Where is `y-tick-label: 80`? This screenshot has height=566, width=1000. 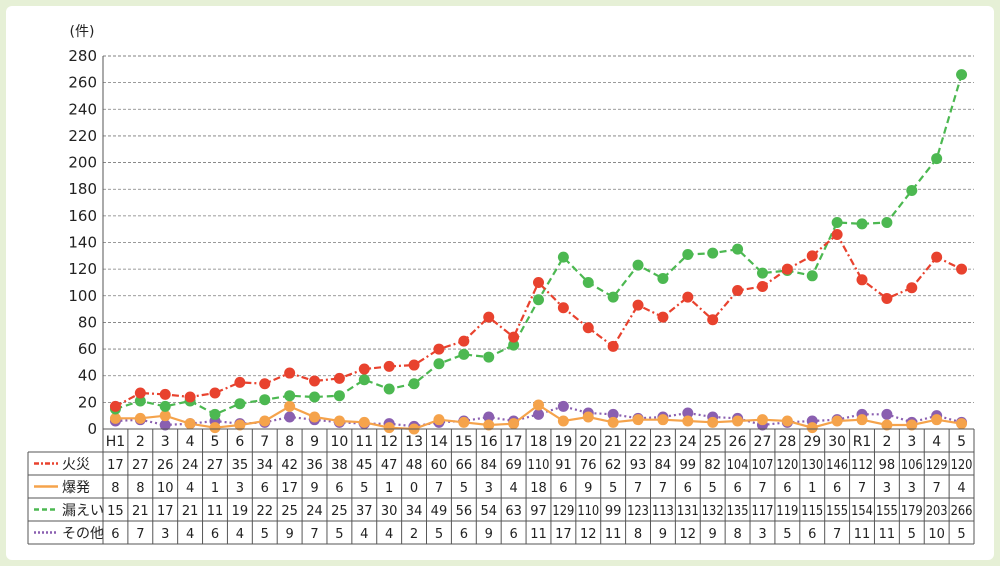
y-tick-label: 80 is located at coordinates (87, 322).